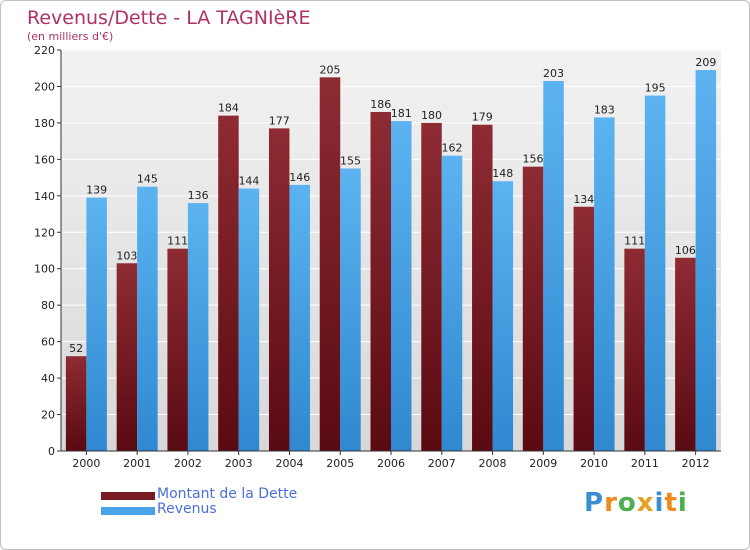 The height and width of the screenshot is (550, 750). What do you see at coordinates (391, 463) in the screenshot?
I see `x-tick-label: 2006` at bounding box center [391, 463].